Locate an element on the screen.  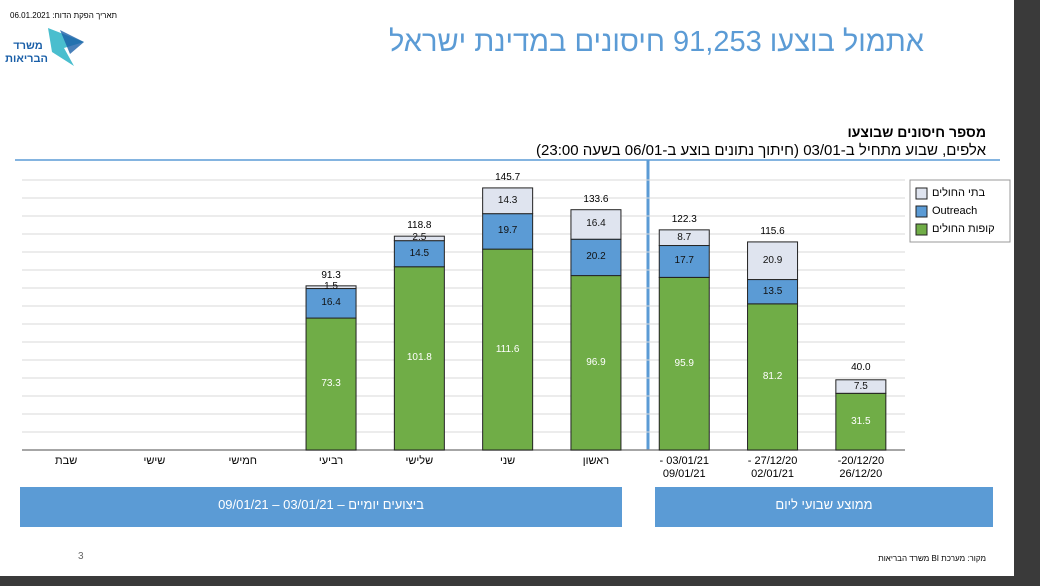
report-date: תאריך הפקת הדוח: 06.01.2021 is located at coordinates (63, 15).